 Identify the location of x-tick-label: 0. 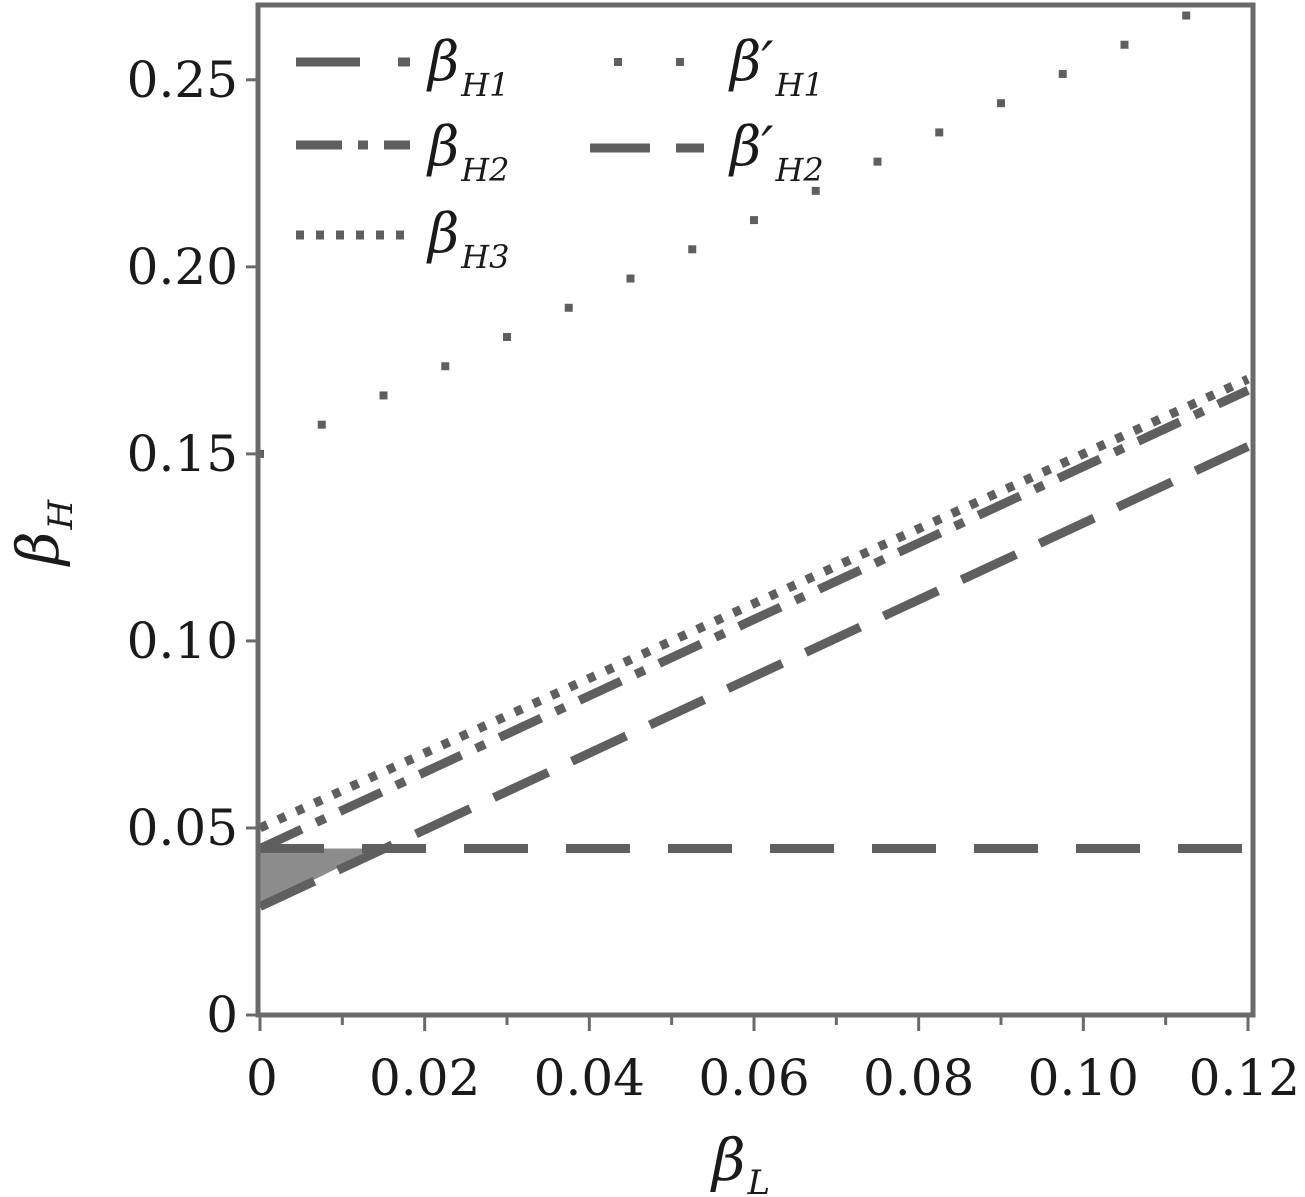
(262, 1078).